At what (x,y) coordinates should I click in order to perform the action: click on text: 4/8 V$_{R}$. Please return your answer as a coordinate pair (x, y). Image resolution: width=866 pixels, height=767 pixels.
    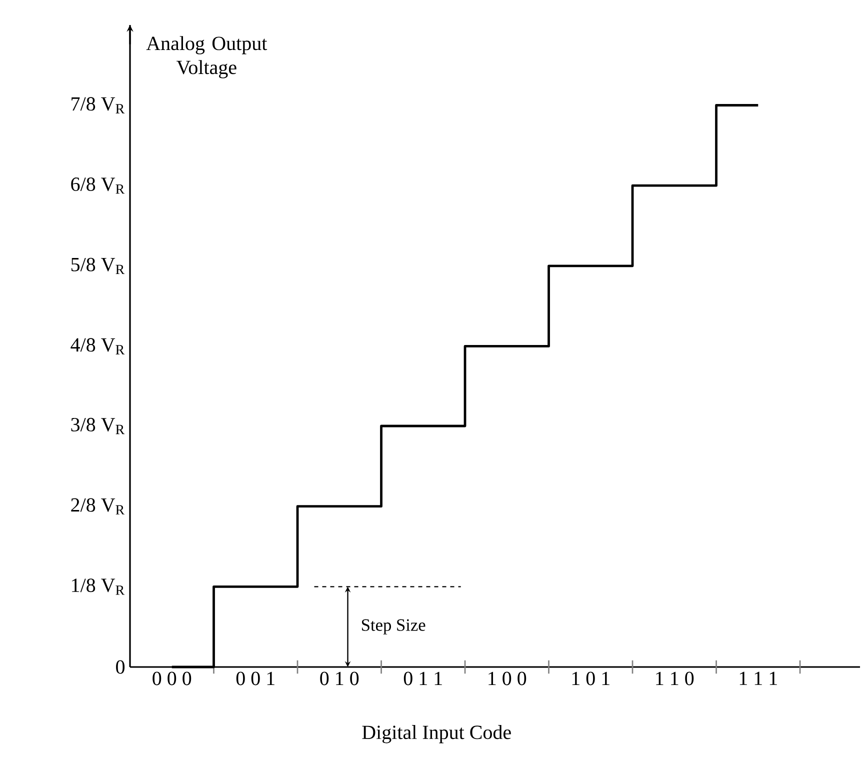
    Looking at the image, I should click on (97, 346).